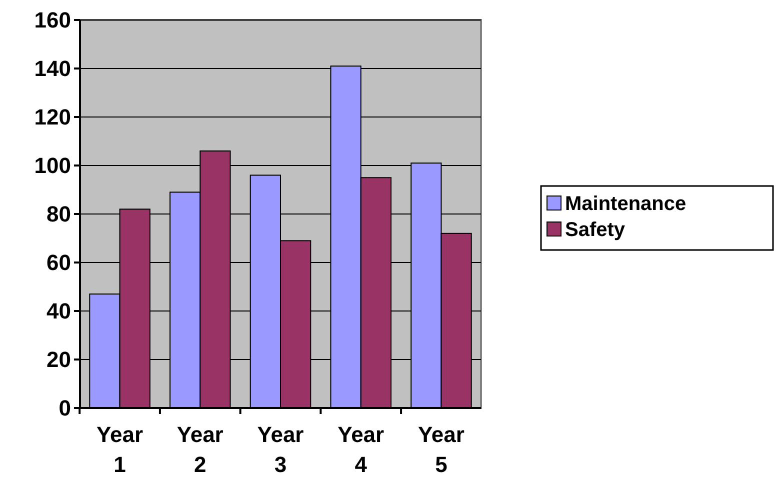  I want to click on legend-label: Safety, so click(595, 230).